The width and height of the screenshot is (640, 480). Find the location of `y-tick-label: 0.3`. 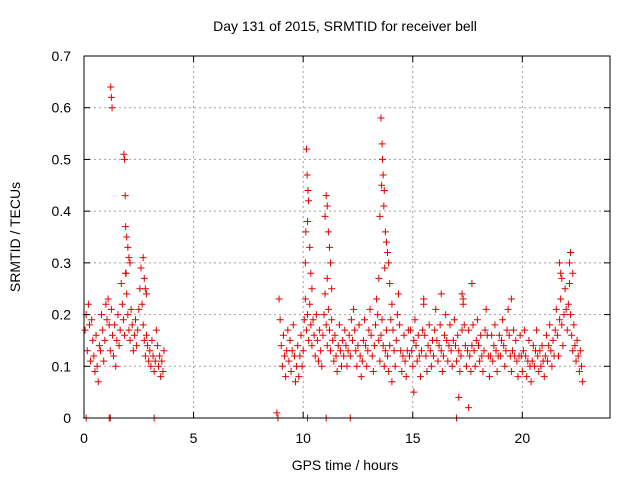

y-tick-label: 0.3 is located at coordinates (62, 263).